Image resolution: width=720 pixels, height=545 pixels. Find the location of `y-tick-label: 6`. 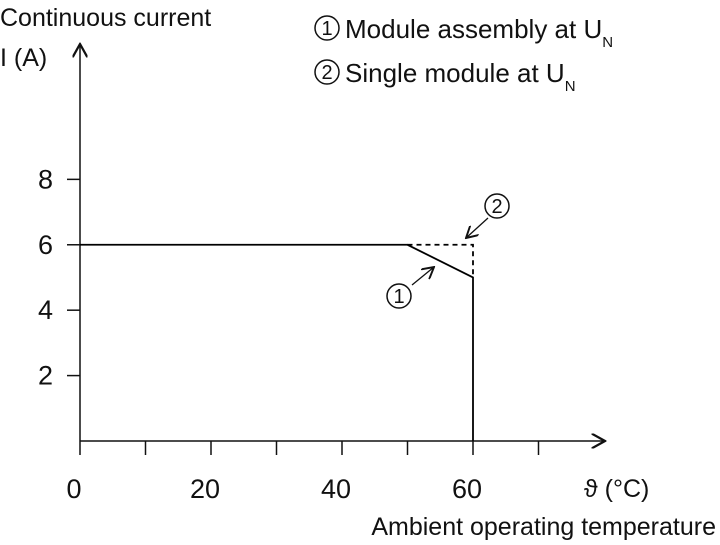

y-tick-label: 6 is located at coordinates (45, 245).